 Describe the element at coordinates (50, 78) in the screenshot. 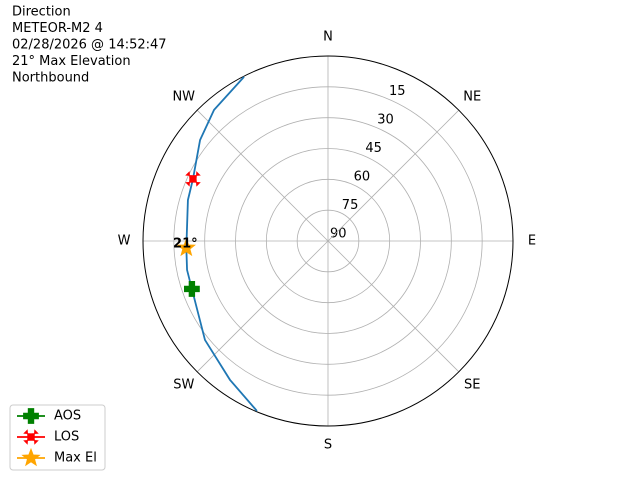

I see `title-line: Northbound` at that location.